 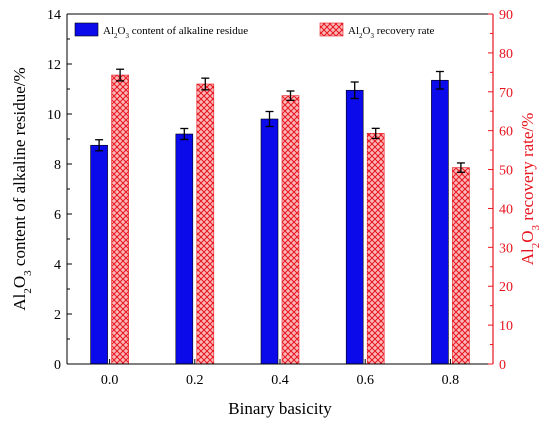 I want to click on left-tick-label-1: 2, so click(x=57, y=315).